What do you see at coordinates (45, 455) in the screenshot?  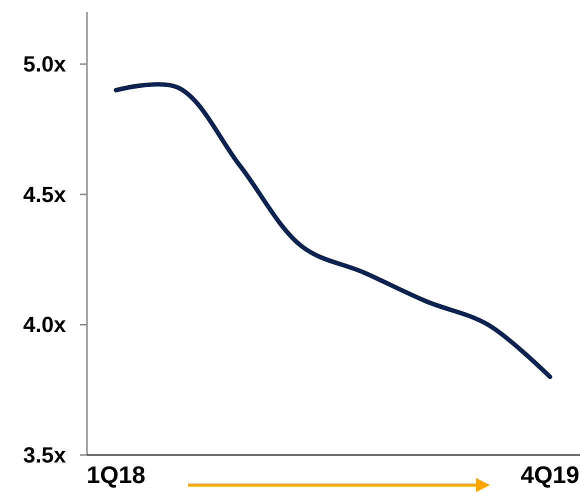 I see `y-tick-label: 3.5x` at bounding box center [45, 455].